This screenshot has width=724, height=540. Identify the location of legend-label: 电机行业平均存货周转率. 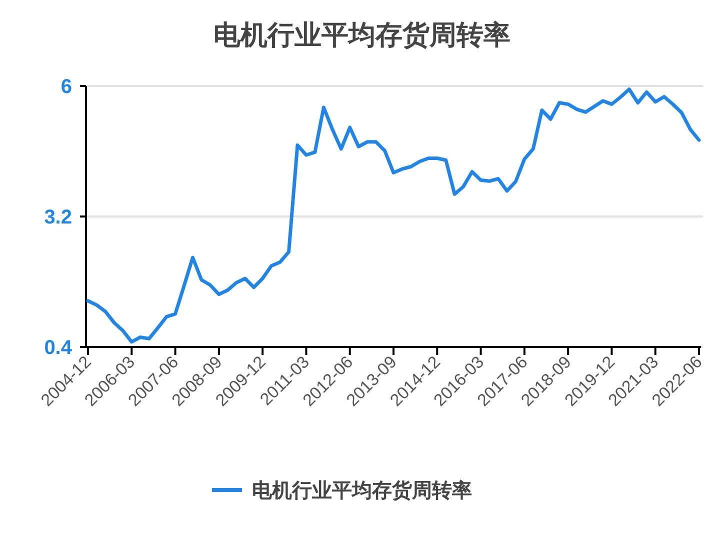
(362, 490).